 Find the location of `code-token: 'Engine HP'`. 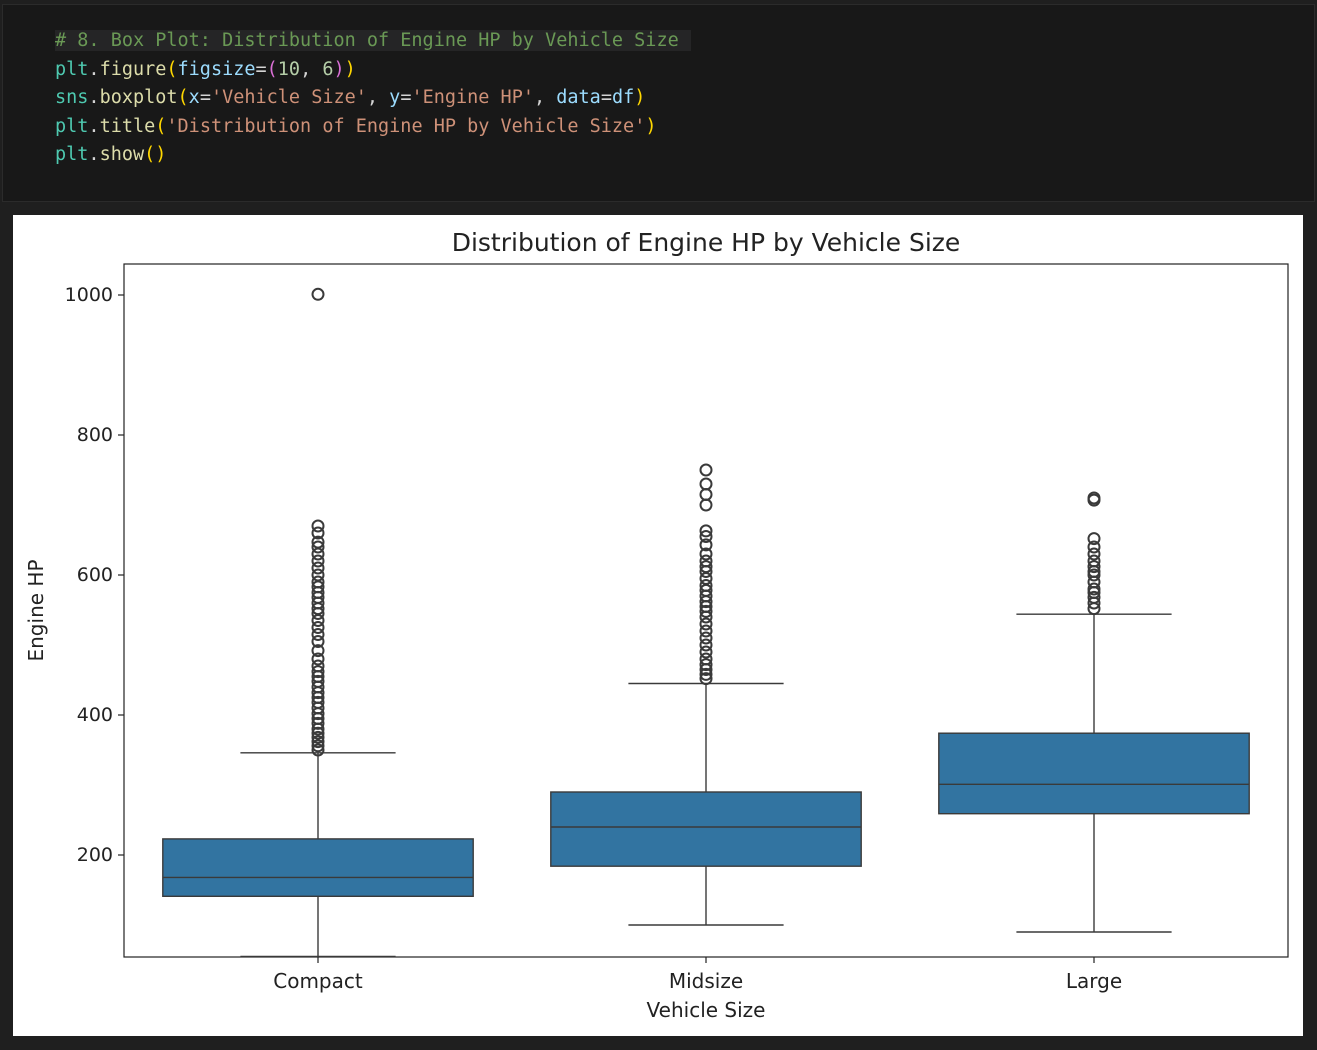

code-token: 'Engine HP' is located at coordinates (472, 97).